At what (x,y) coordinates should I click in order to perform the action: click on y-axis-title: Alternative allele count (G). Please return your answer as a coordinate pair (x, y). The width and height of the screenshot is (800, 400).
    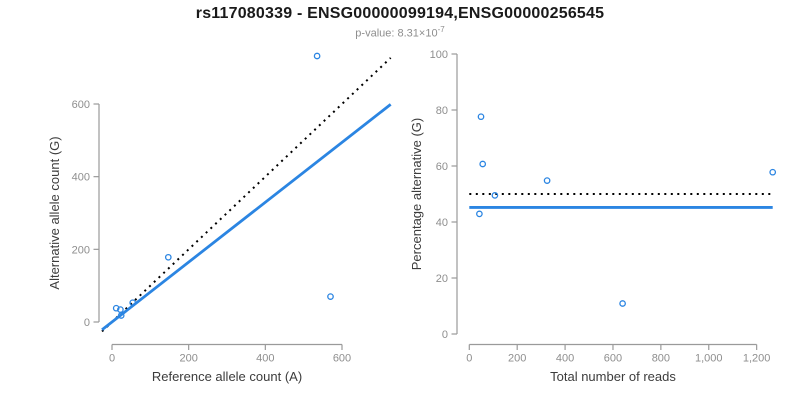
    Looking at the image, I should click on (54, 212).